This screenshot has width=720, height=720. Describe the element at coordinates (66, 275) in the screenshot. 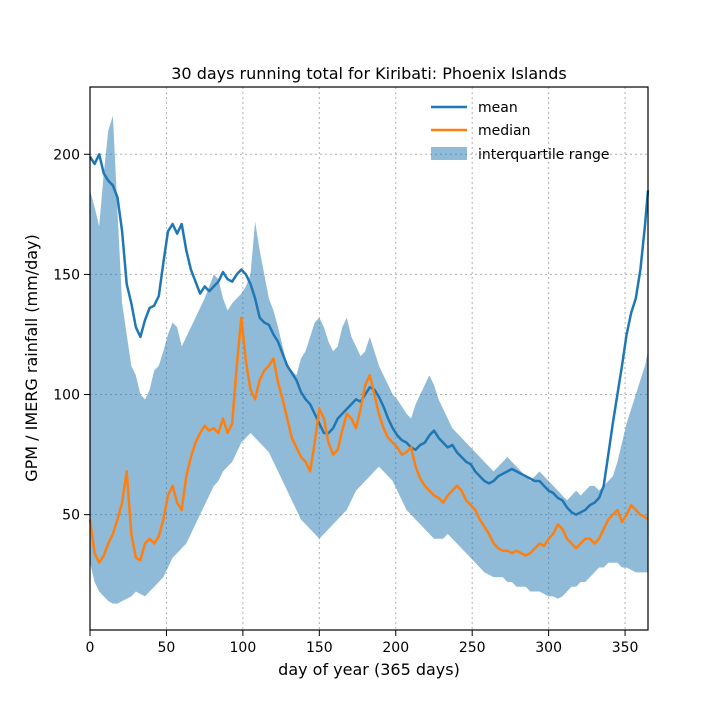

I see `y-tick-label: 150` at that location.